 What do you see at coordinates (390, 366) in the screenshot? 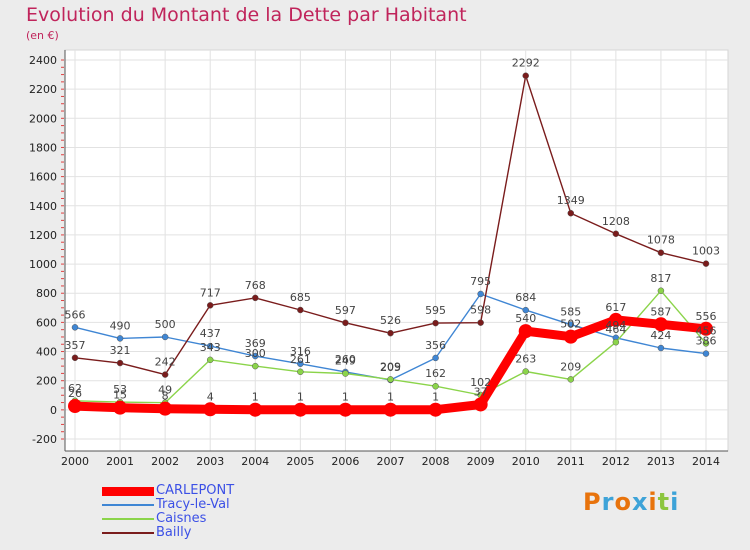
I see `data-label-caisnes: 209` at bounding box center [390, 366].